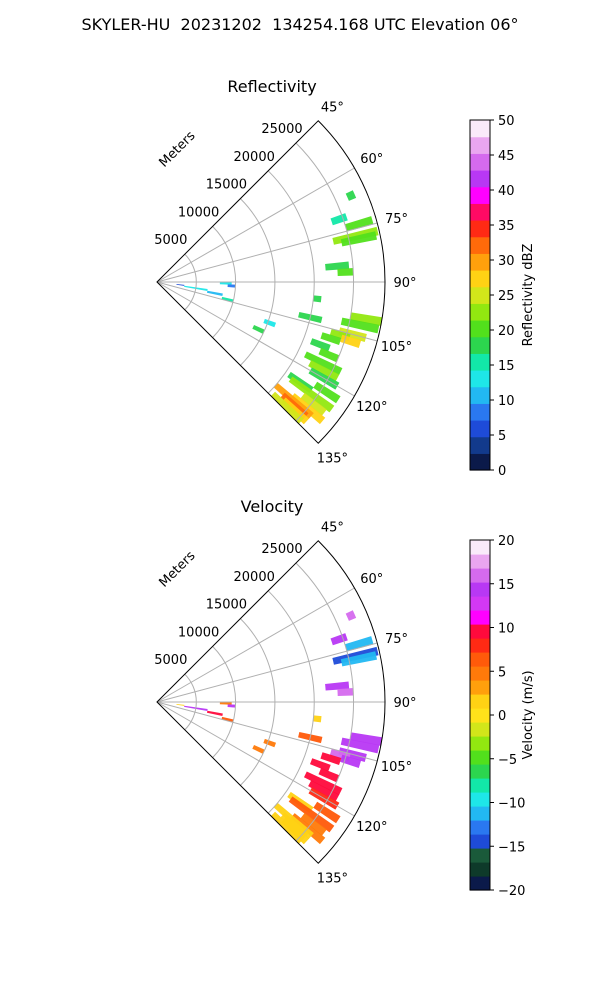 This screenshot has width=600, height=1000. What do you see at coordinates (506, 331) in the screenshot?
I see `colorbar-tick-label: 20` at bounding box center [506, 331].